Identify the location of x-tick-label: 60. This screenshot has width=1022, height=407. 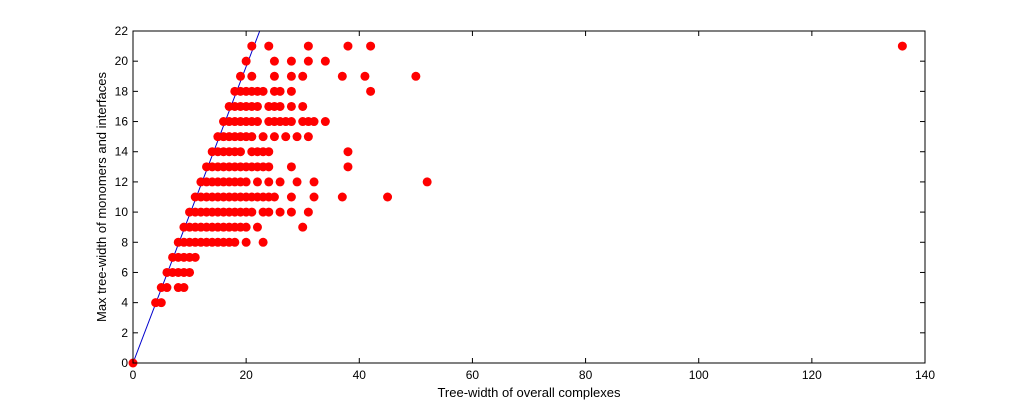
(473, 375).